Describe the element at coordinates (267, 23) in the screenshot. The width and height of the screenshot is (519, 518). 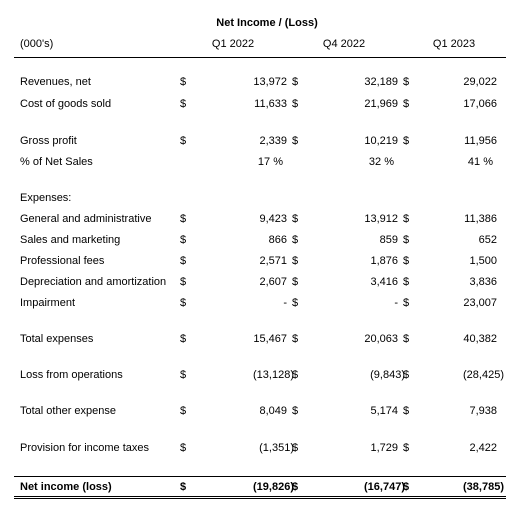
I see `table-title: Net Income / (Loss)` at that location.